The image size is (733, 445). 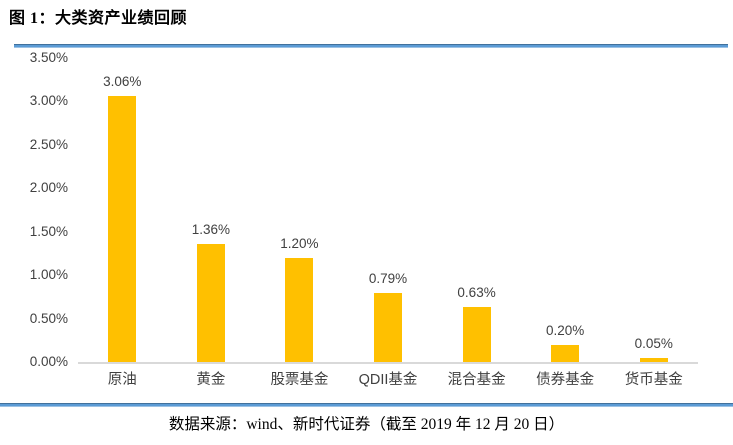 I want to click on bar-股票基金, so click(x=299, y=309).